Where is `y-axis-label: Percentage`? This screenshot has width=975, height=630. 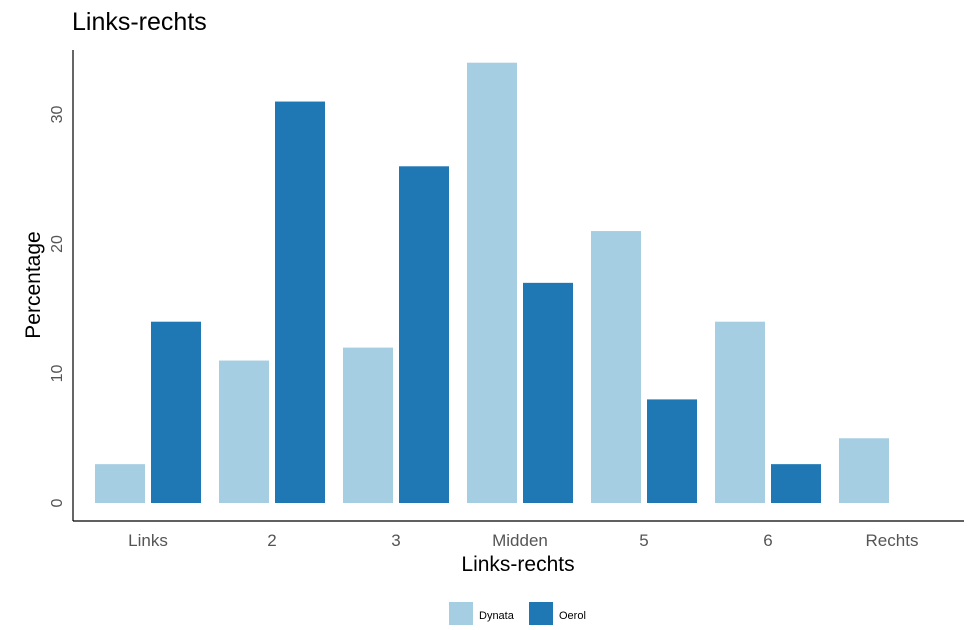
y-axis-label: Percentage is located at coordinates (33, 284).